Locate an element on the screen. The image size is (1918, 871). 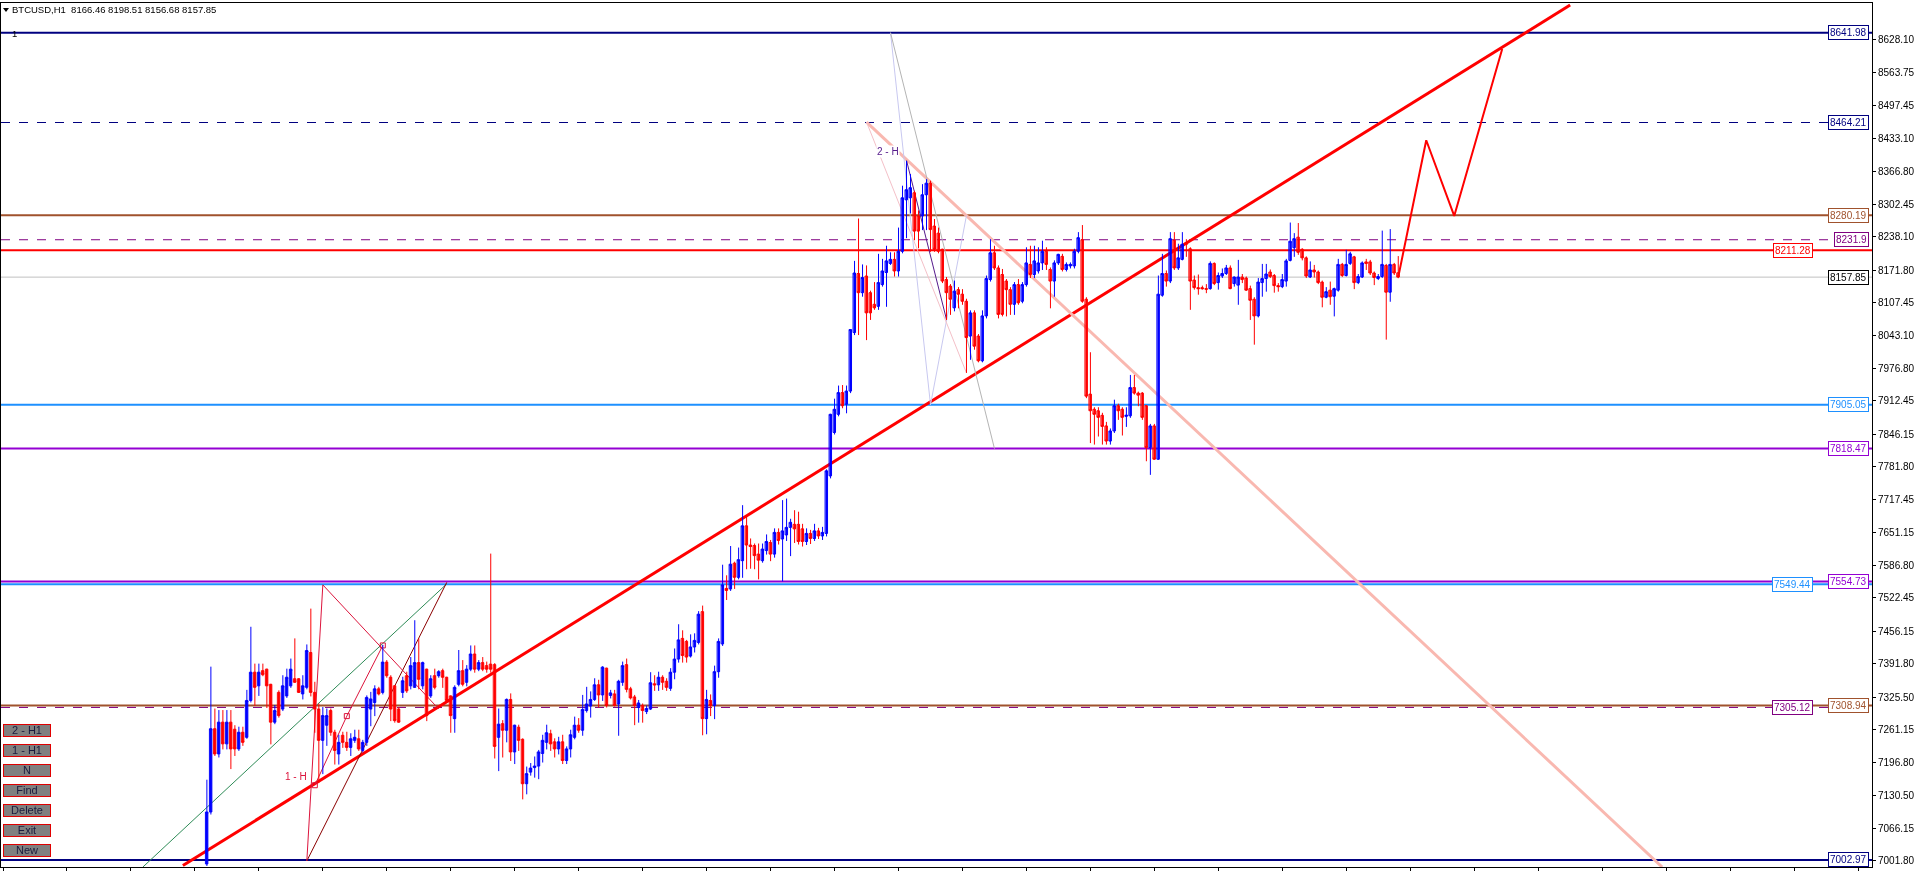
y-tick-label: 8563.75 is located at coordinates (1896, 72).